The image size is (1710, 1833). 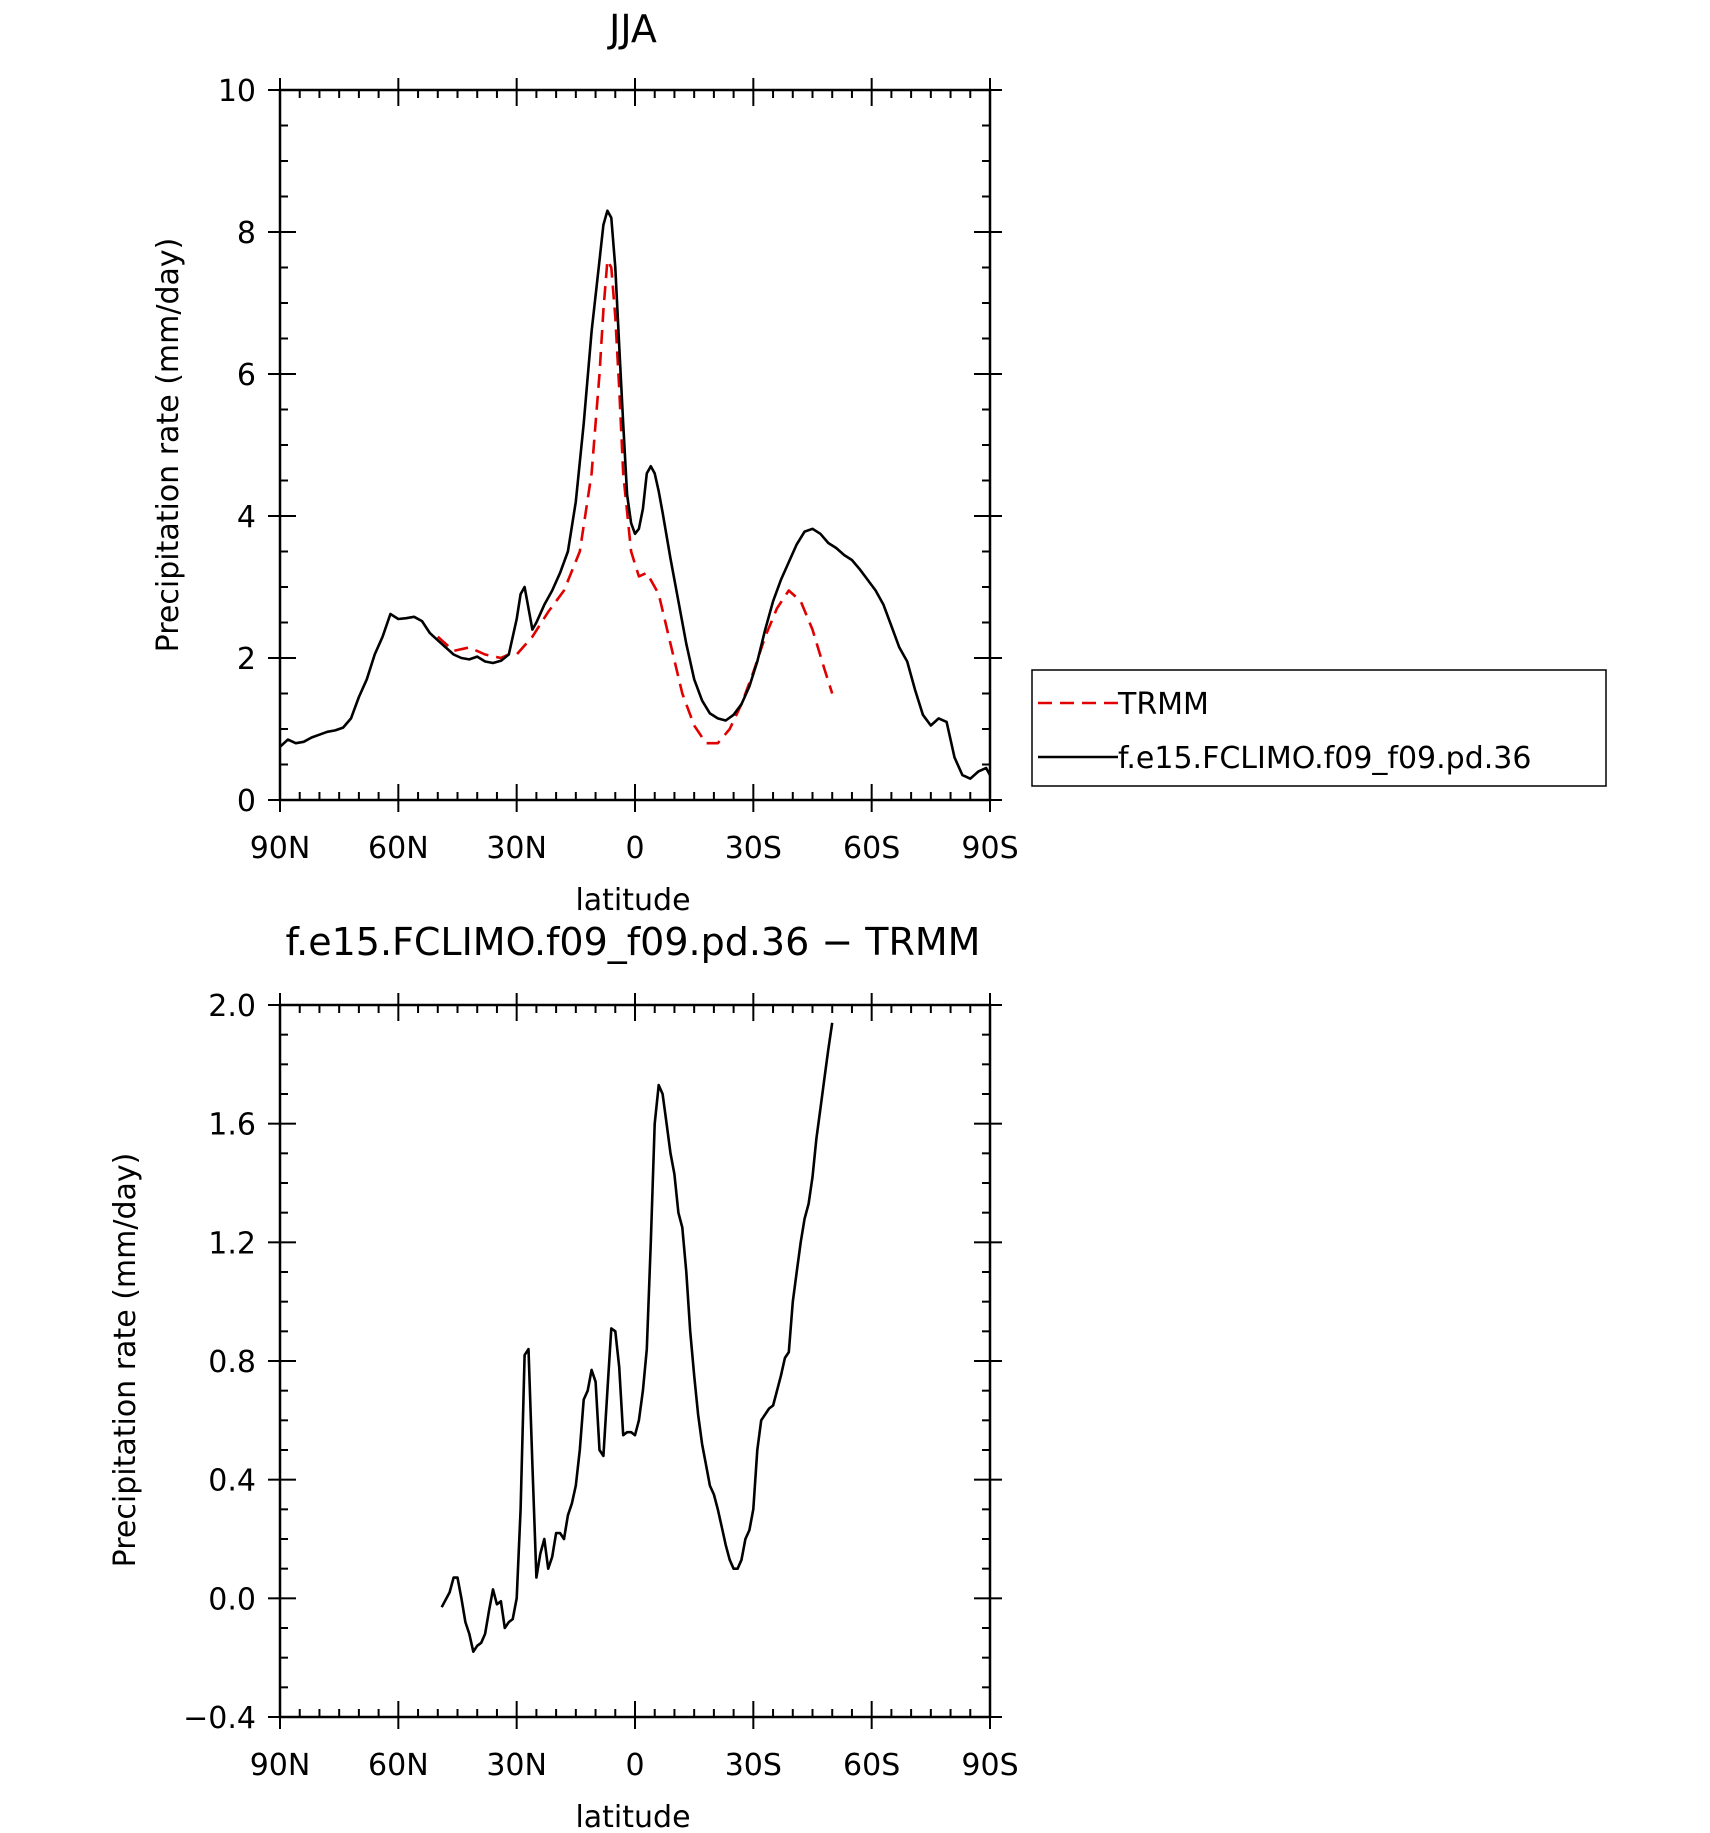 What do you see at coordinates (633, 942) in the screenshot?
I see `chart-title: f.e15.FCLIMO.f09_f09.pd.36 − TRMM` at bounding box center [633, 942].